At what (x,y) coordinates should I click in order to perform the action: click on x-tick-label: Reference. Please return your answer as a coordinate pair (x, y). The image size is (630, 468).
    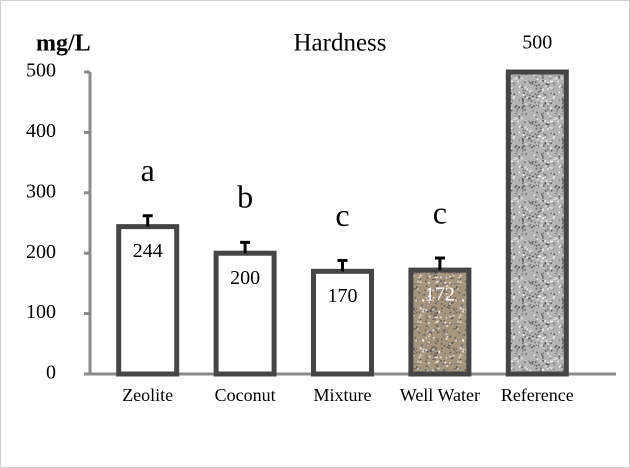
    Looking at the image, I should click on (537, 395).